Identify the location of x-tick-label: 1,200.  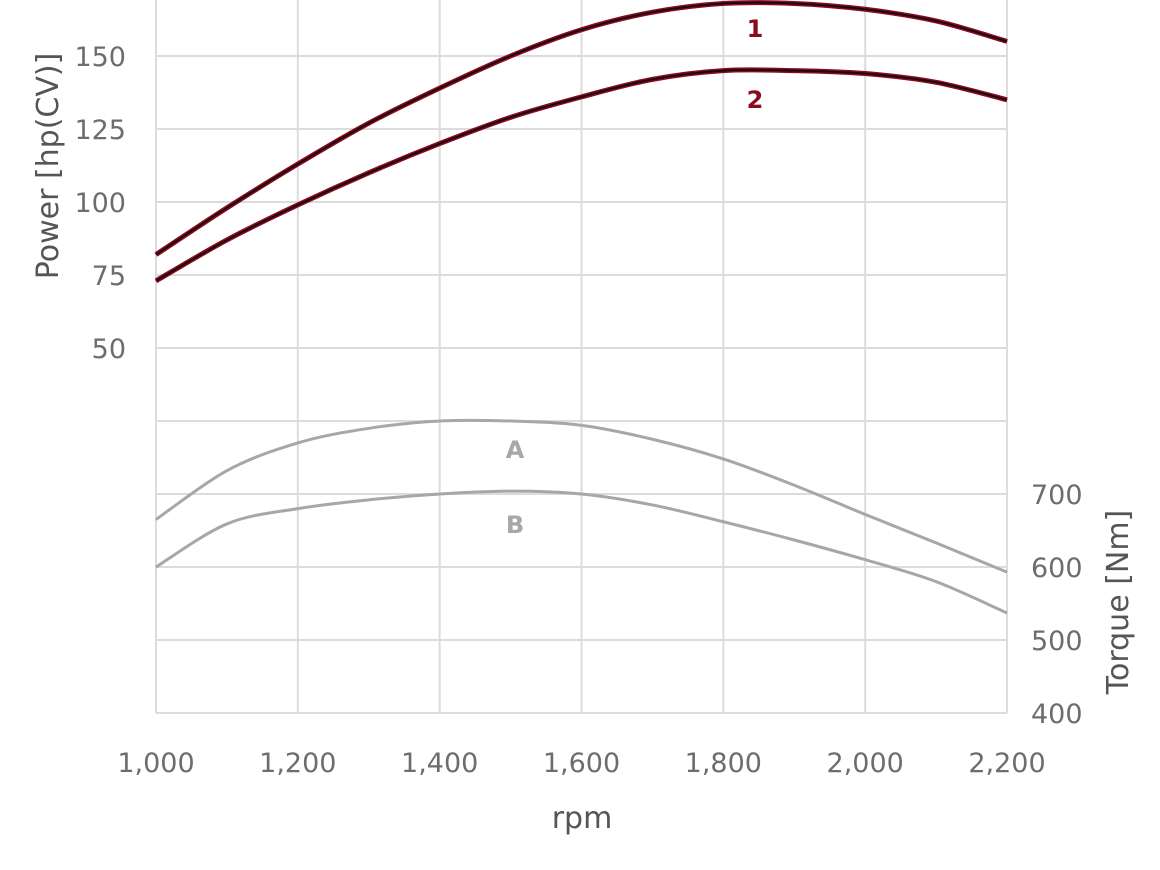
(297, 763).